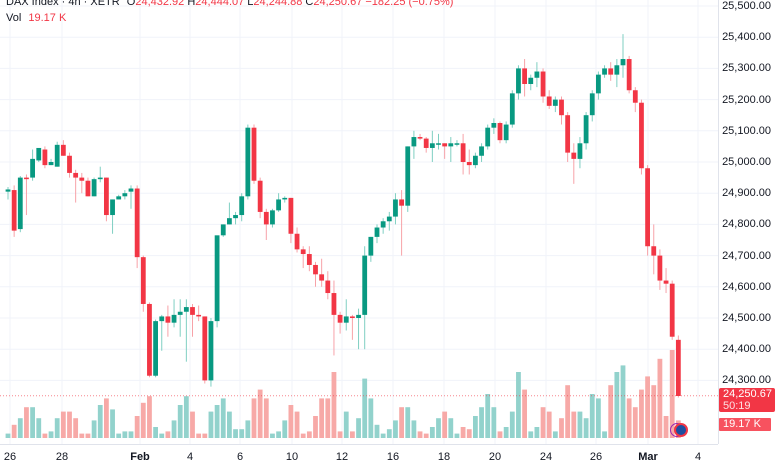  What do you see at coordinates (359, 457) in the screenshot?
I see `time-axis: 26 28 Feb 4 6 10 12 16 18 20 24 26 Mar 4` at bounding box center [359, 457].